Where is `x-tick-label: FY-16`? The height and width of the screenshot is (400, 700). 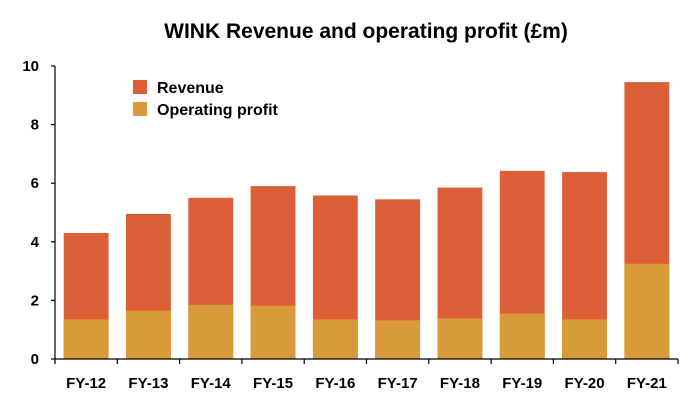 x-tick-label: FY-16 is located at coordinates (335, 383).